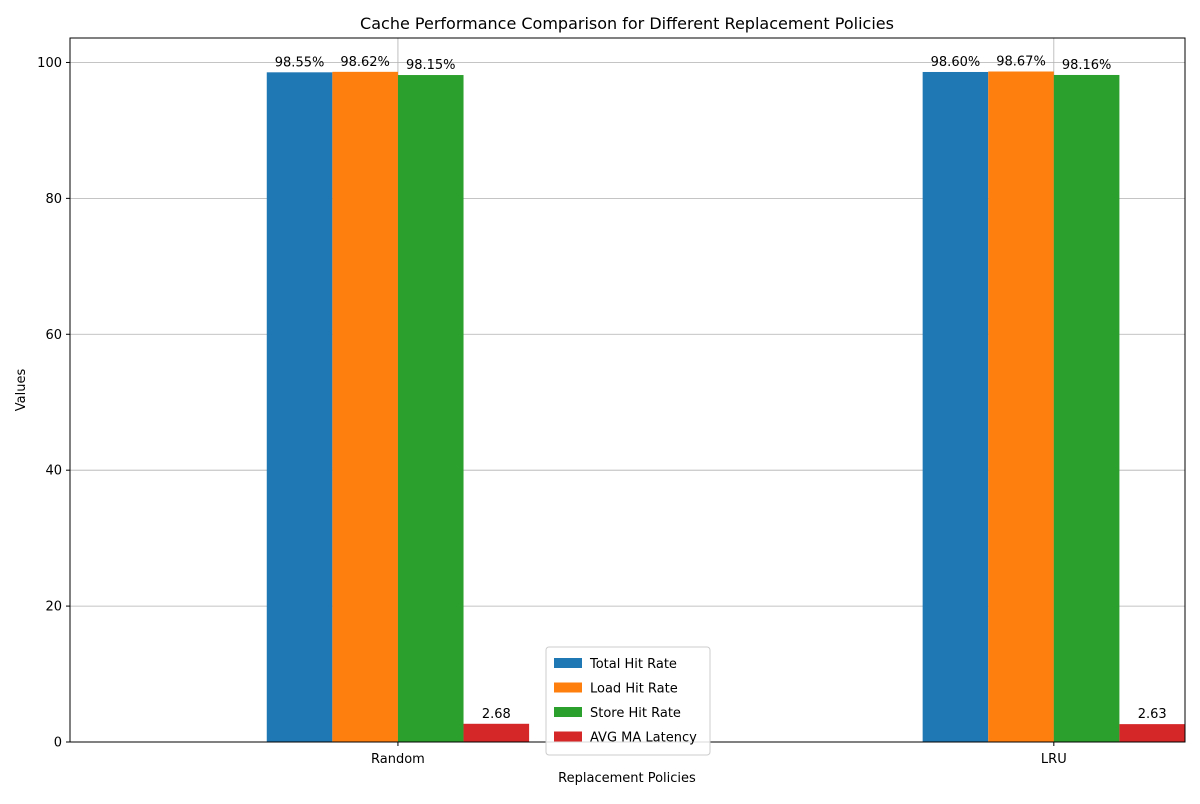 This screenshot has width=1200, height=804. Describe the element at coordinates (627, 778) in the screenshot. I see `x-axis-label: Replacement Policies` at that location.